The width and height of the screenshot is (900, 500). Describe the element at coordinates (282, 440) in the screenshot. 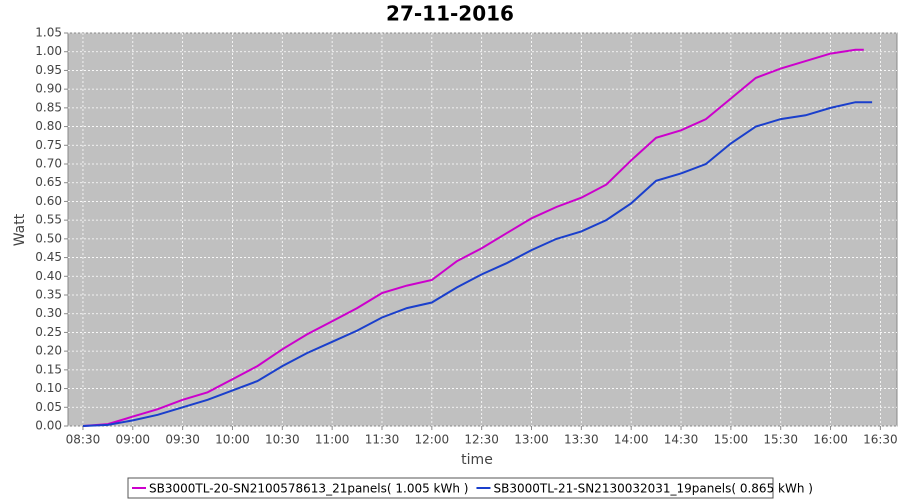

I see `x-tick-label: 10:30` at that location.